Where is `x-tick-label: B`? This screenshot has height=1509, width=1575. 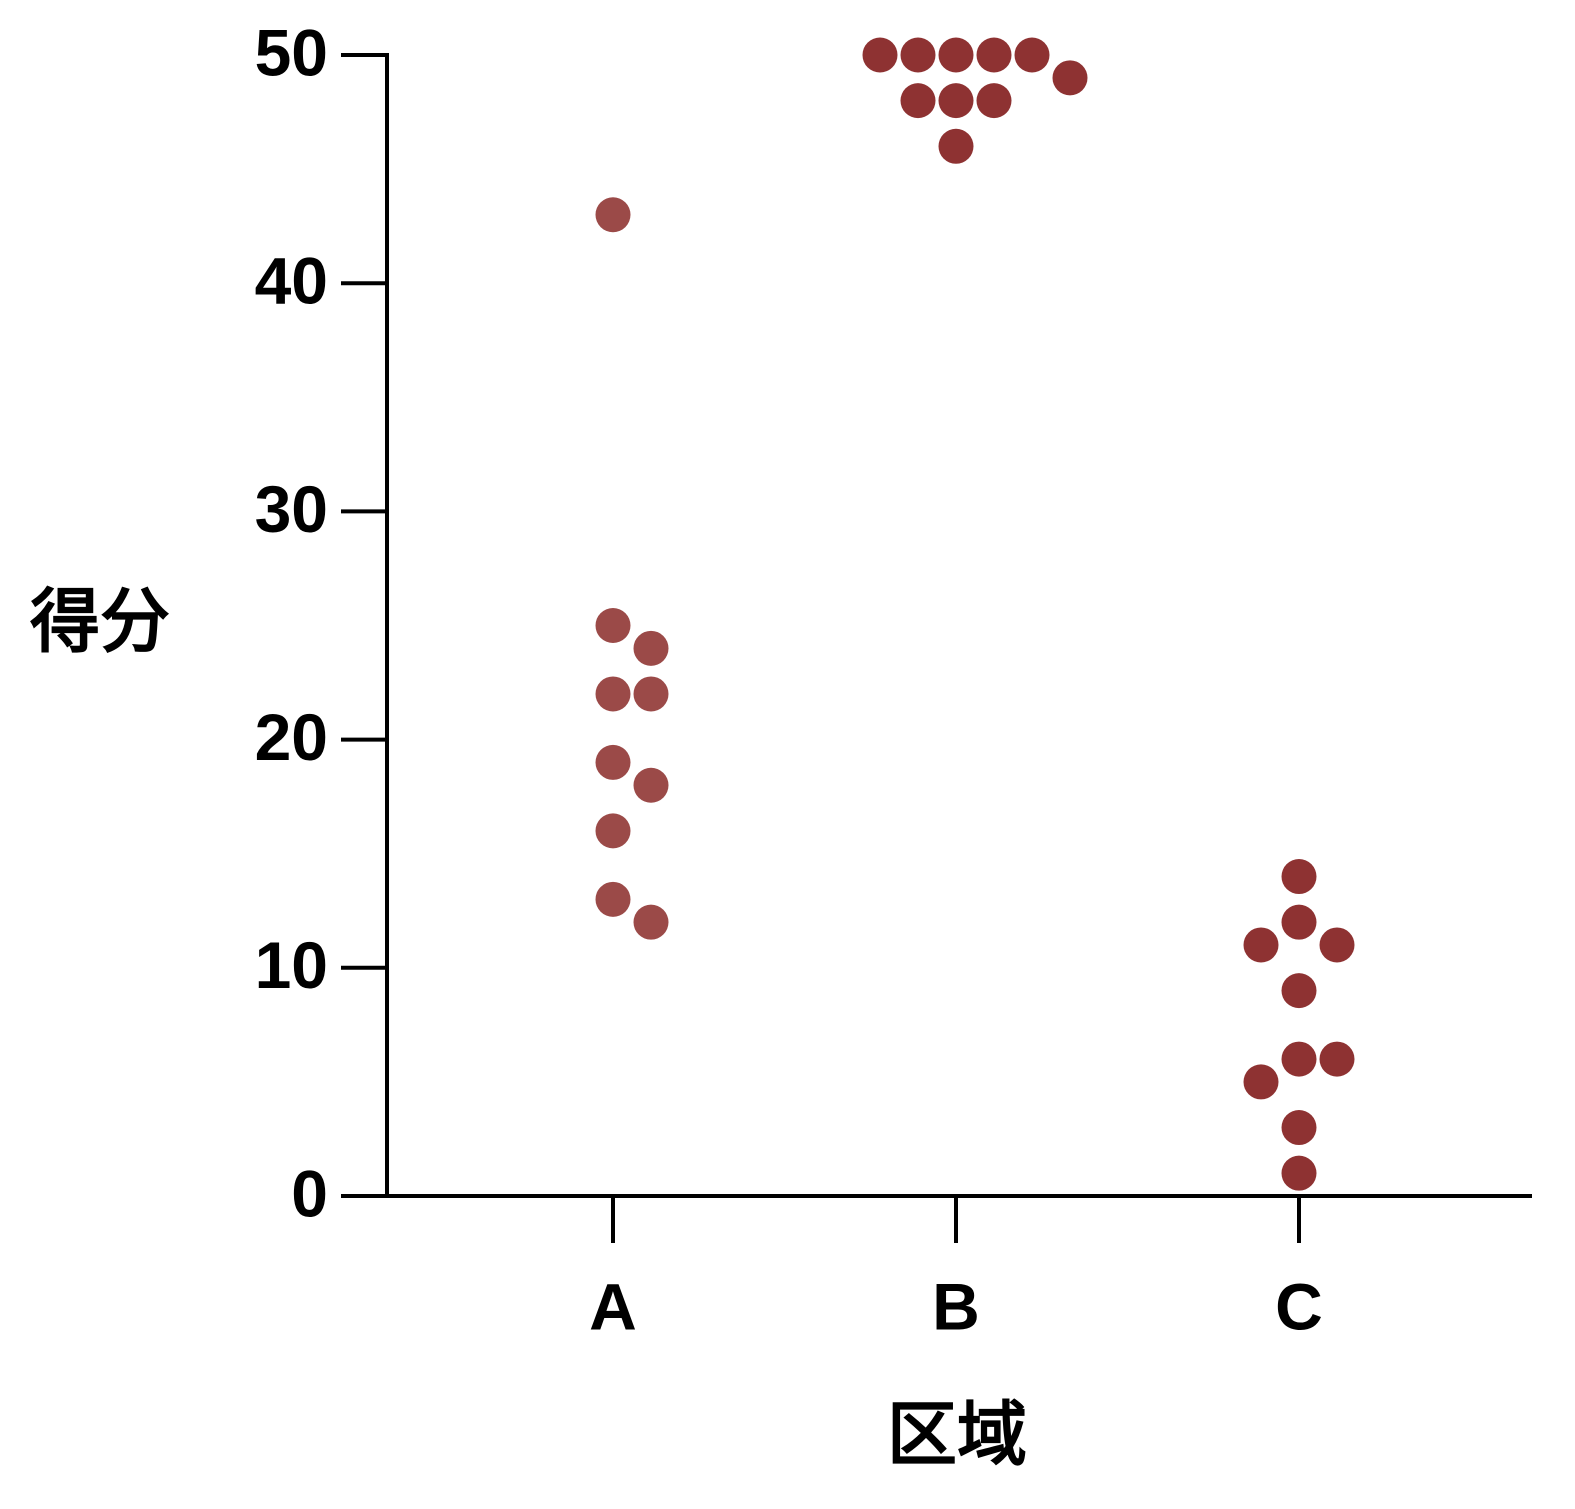
x-tick-label: B is located at coordinates (956, 1306).